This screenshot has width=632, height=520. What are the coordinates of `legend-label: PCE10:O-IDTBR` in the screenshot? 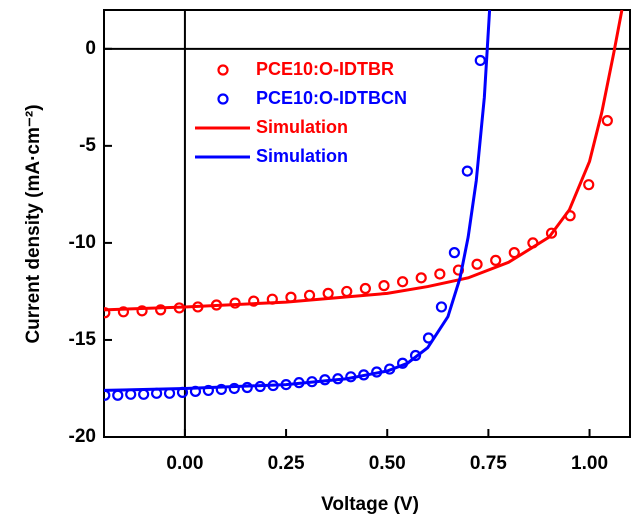 It's located at (325, 69).